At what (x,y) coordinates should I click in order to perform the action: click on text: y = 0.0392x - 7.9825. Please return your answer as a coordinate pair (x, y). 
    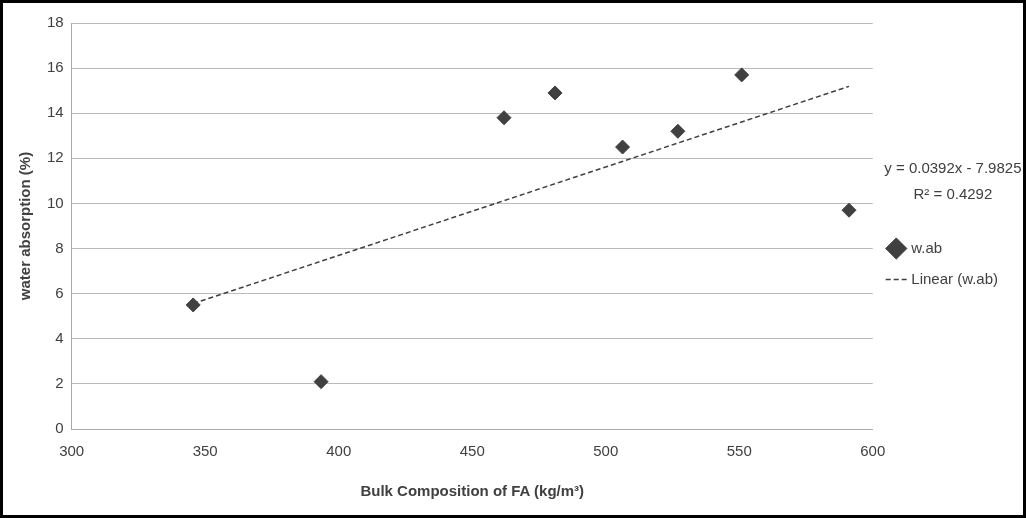
    Looking at the image, I should click on (953, 167).